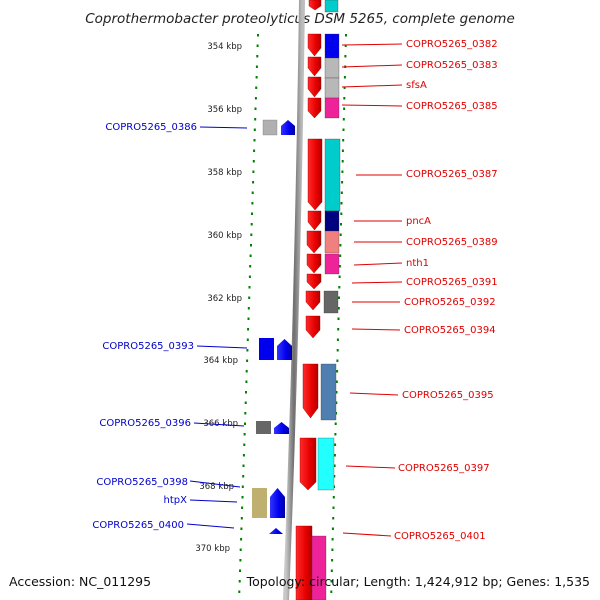 This screenshot has width=600, height=600. Describe the element at coordinates (417, 263) in the screenshot. I see `gene-label: nth1` at that location.